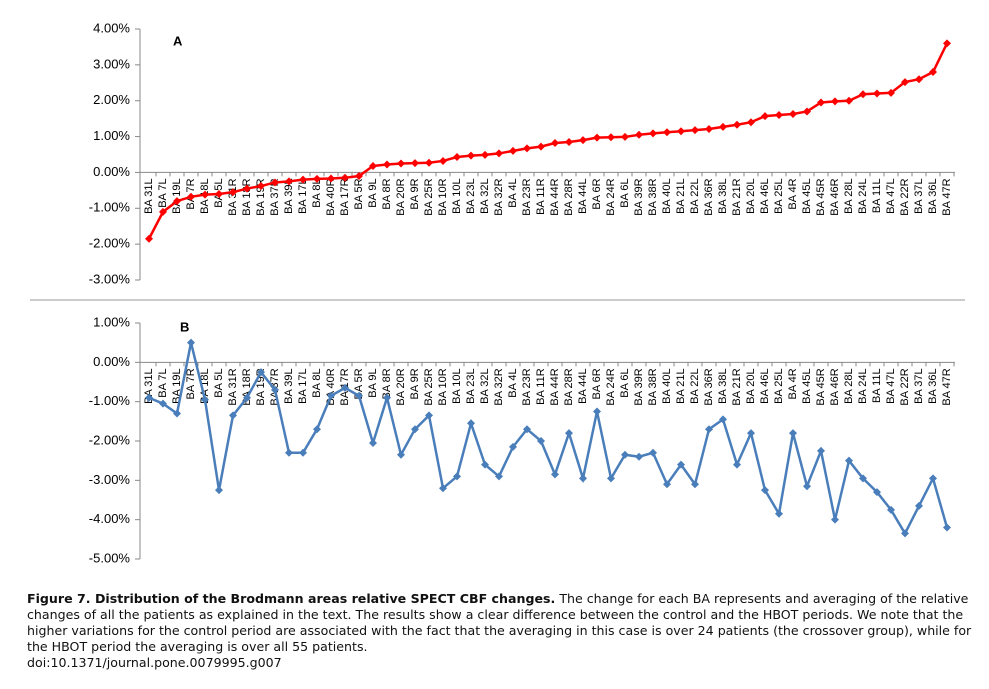 Image resolution: width=989 pixels, height=689 pixels. I want to click on x-tick-label: BA 17L, so click(303, 385).